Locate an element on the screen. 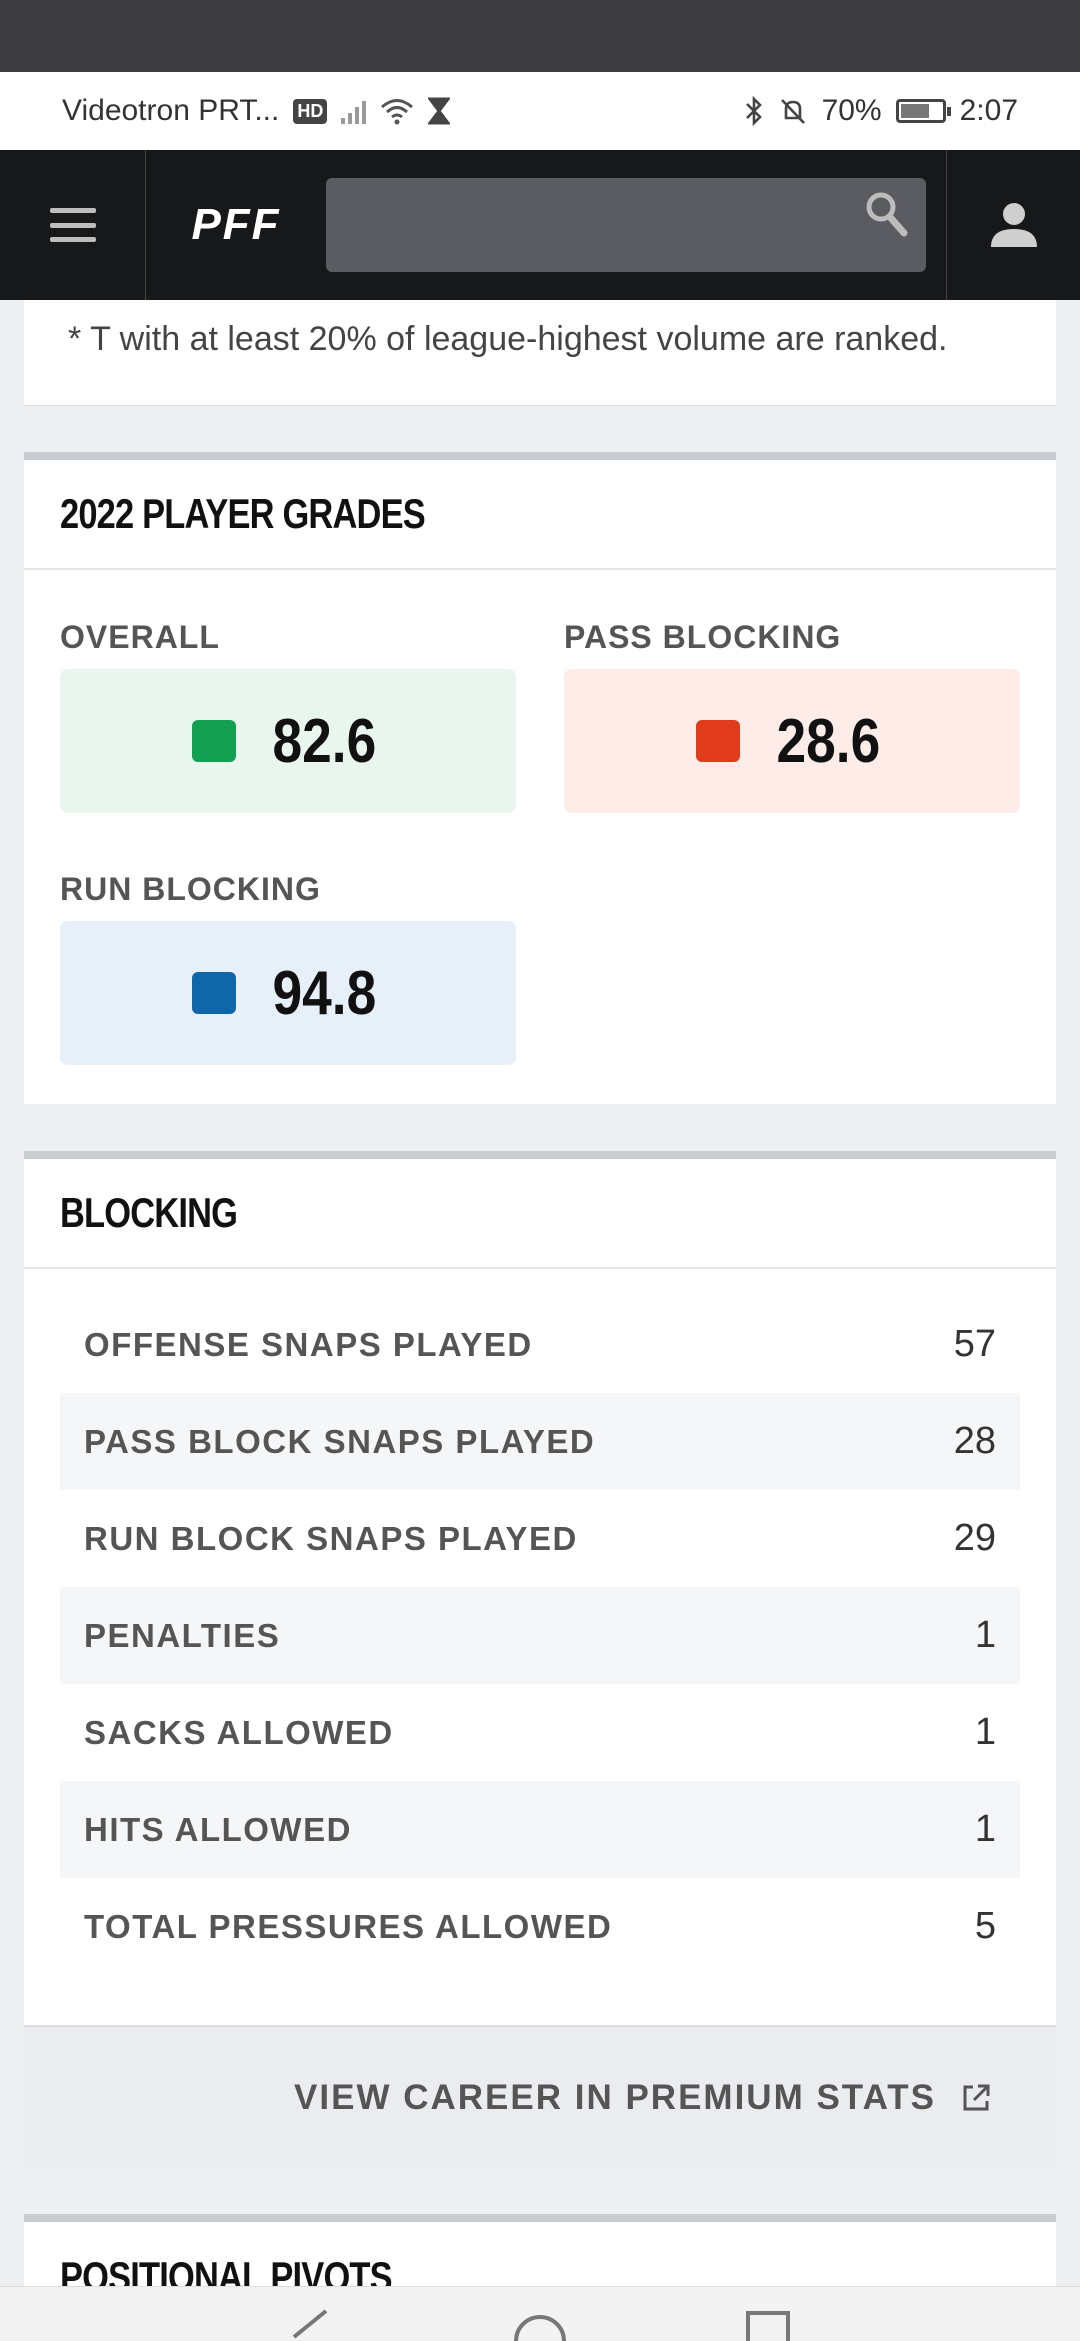 Image resolution: width=1080 pixels, height=2341 pixels. stat-row: PASS BLOCK SNAPS PLAYED 28 is located at coordinates (540, 1441).